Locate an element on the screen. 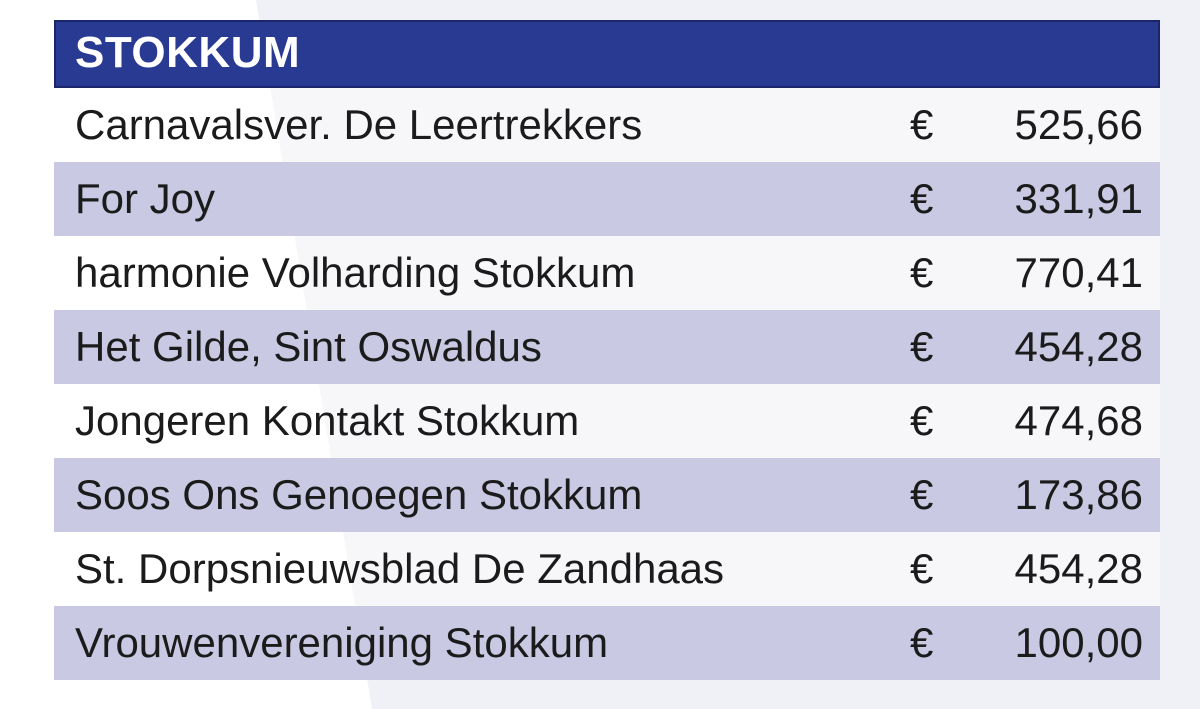 The height and width of the screenshot is (709, 1200). organization-name: Het Gilde, Sint Oswaldus is located at coordinates (308, 346).